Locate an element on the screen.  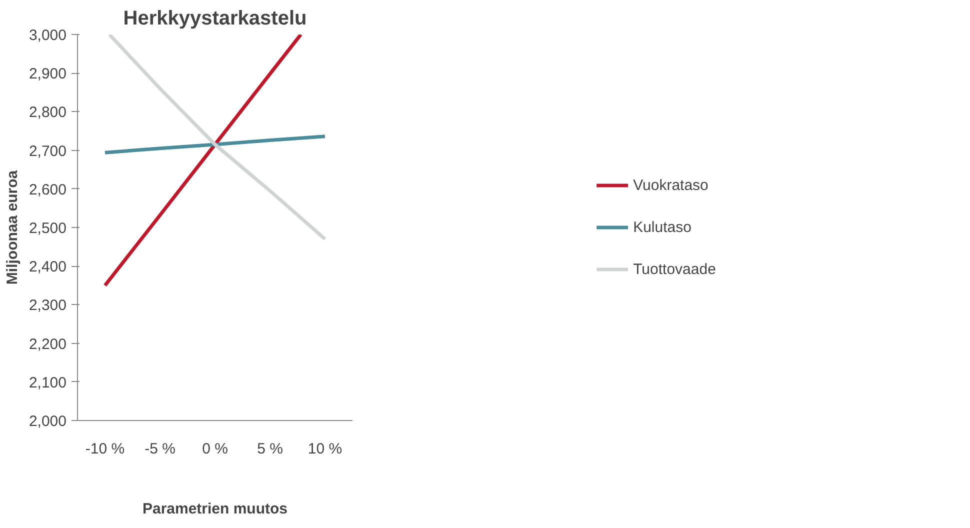
chart-title: Herkkyystarkastelu is located at coordinates (215, 19).